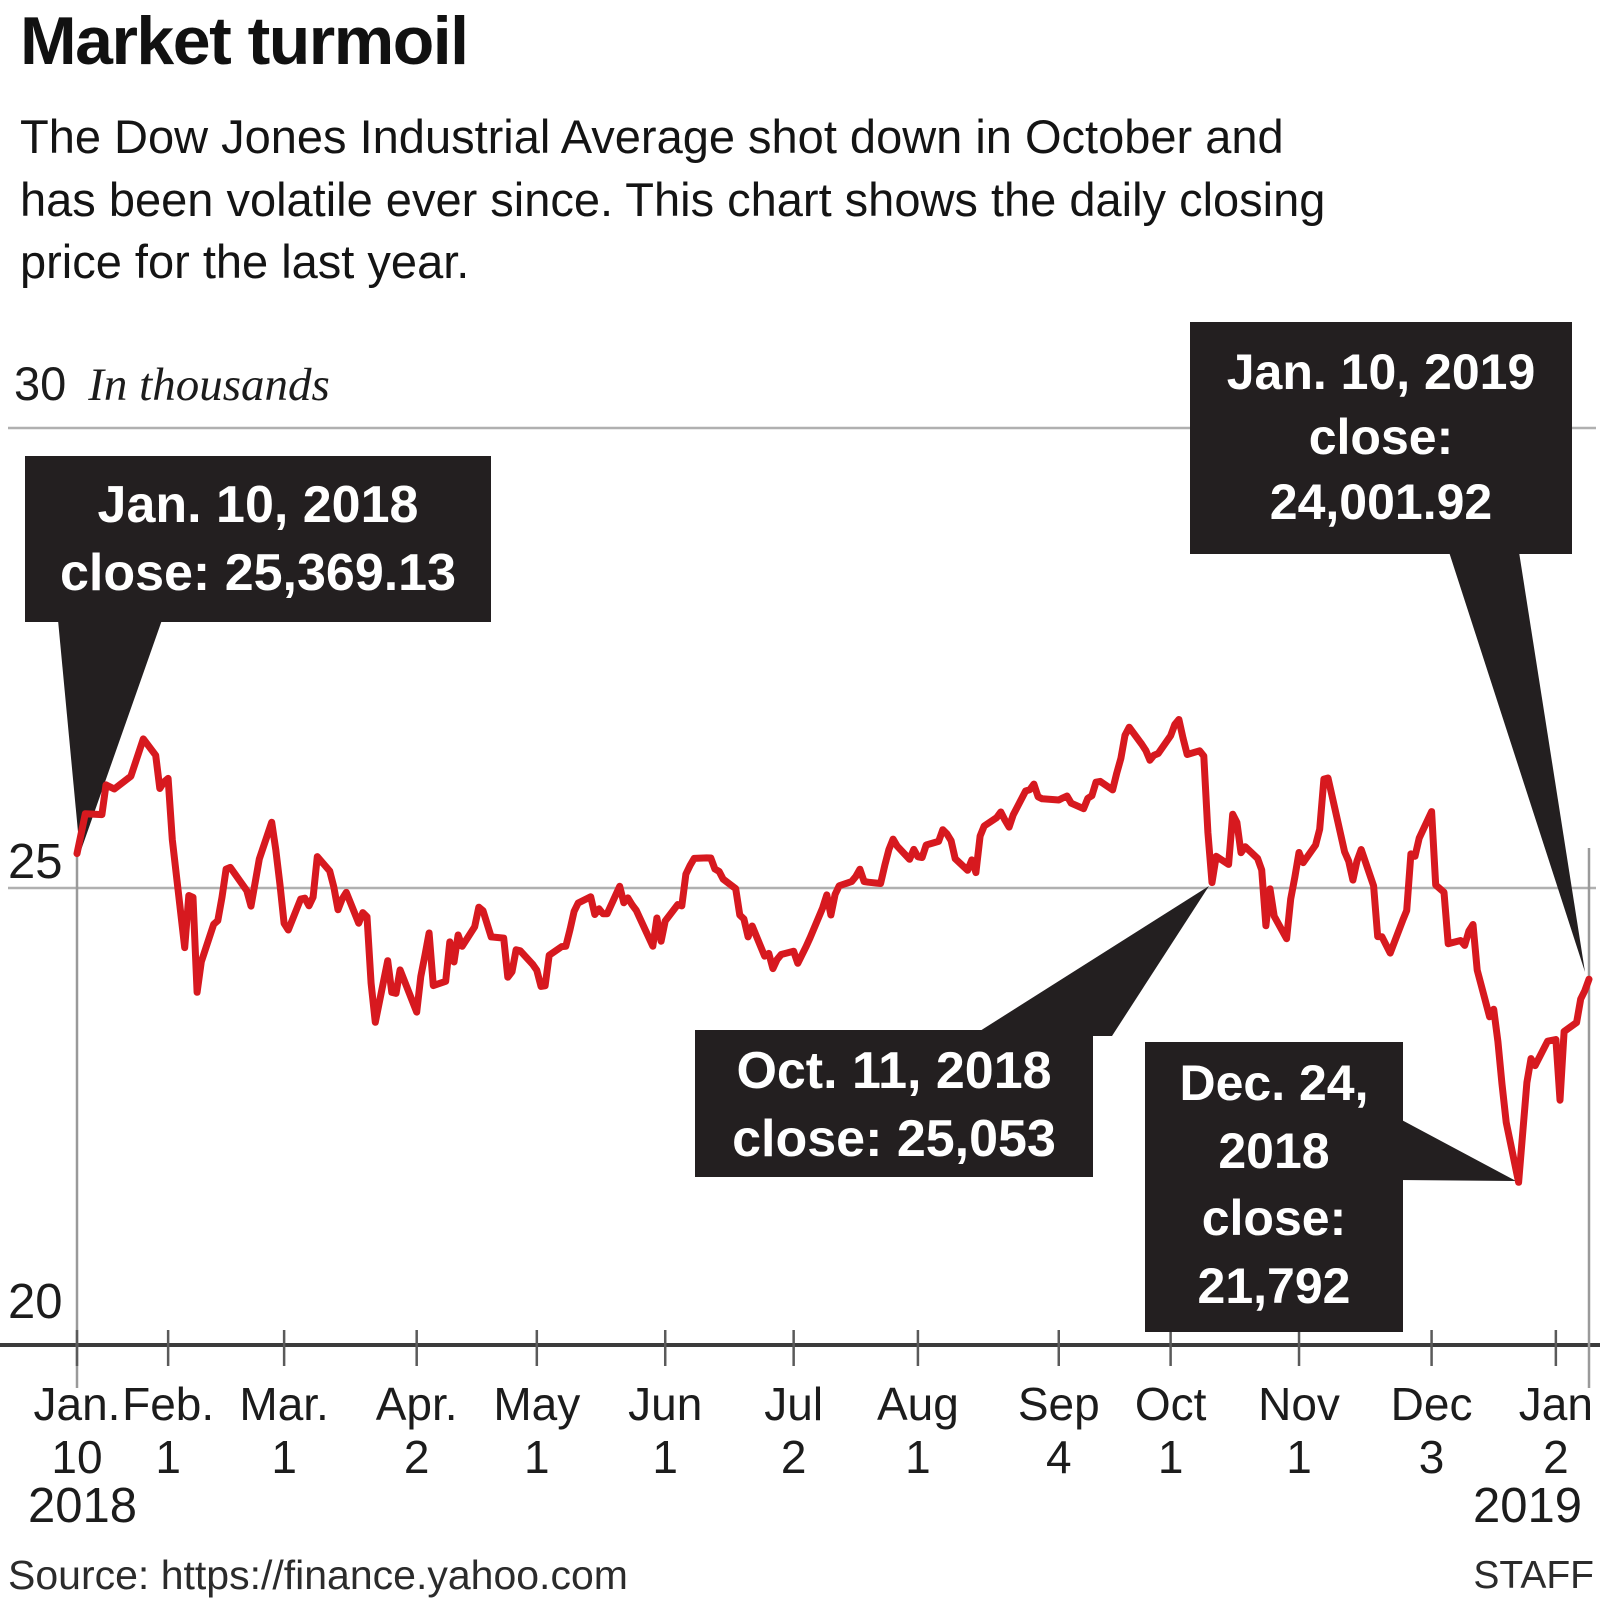 This screenshot has width=1600, height=1603. What do you see at coordinates (1274, 1187) in the screenshot?
I see `callout-dec2018: Dec. 24, 2018 close: 21,792` at bounding box center [1274, 1187].